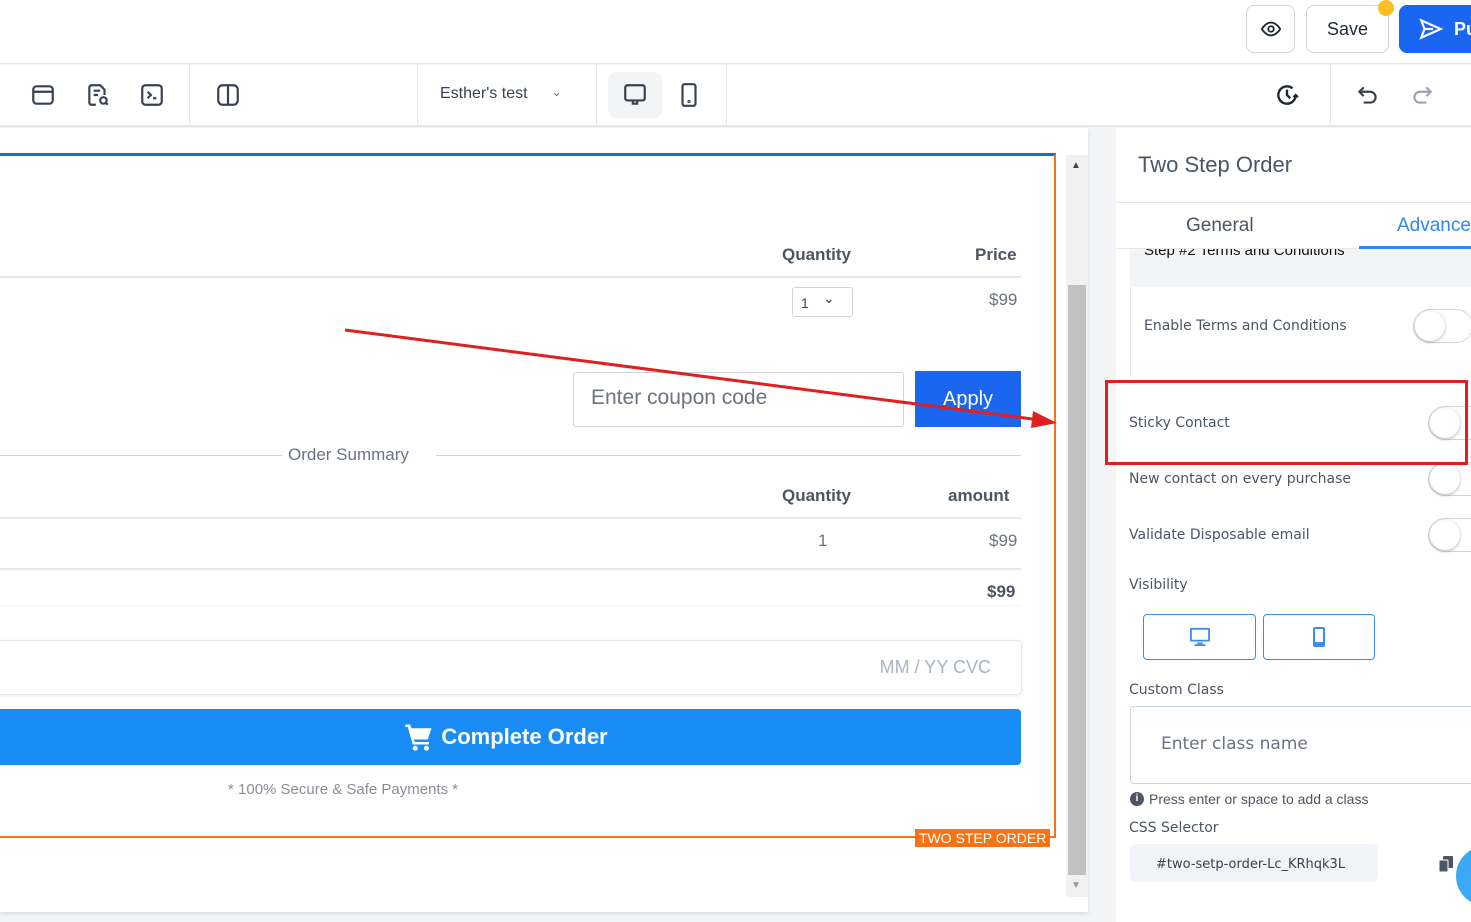 The image size is (1471, 922). What do you see at coordinates (511, 667) in the screenshot?
I see `card-input: MM / YY CVC` at bounding box center [511, 667].